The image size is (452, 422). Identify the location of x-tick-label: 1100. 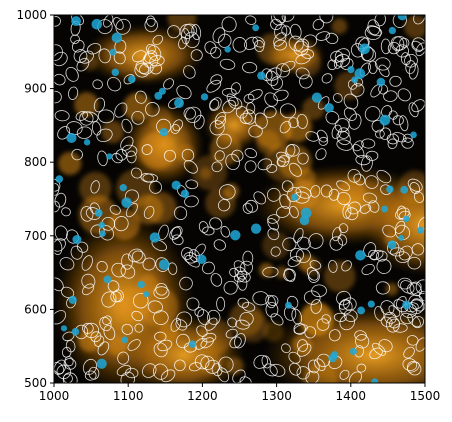
(128, 396).